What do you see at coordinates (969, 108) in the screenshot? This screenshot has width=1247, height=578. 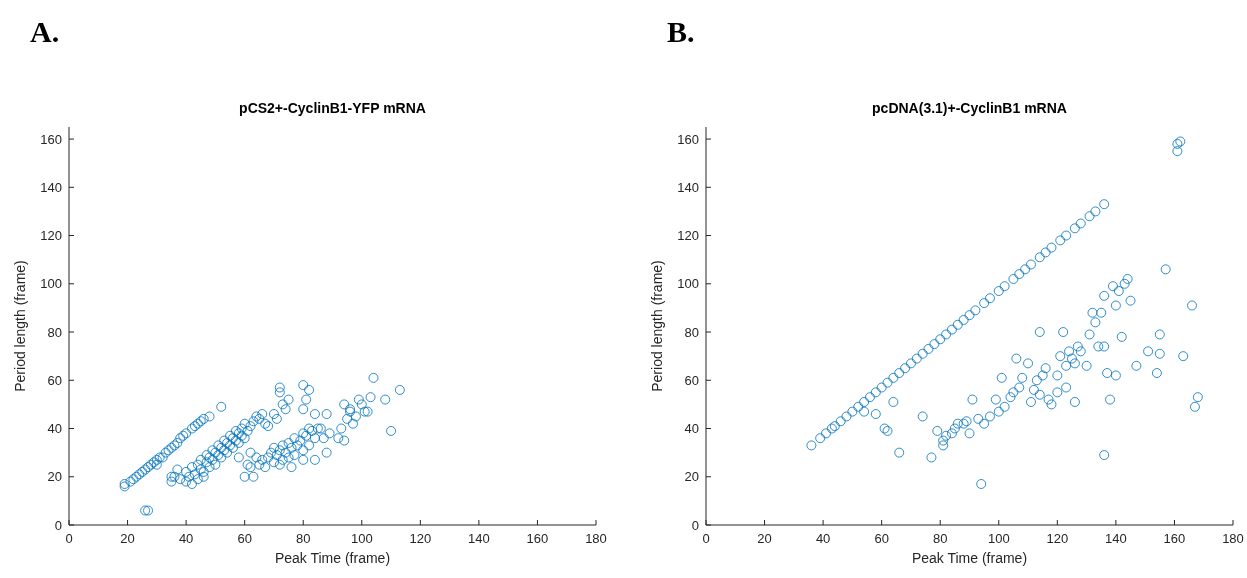 I see `chart-title: pcDNA(3.1)+-CyclinB1 mRNA` at bounding box center [969, 108].